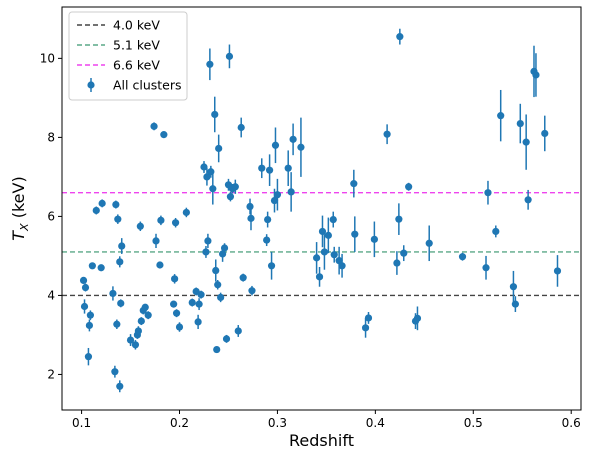 This screenshot has width=596, height=451. I want to click on legend-label: All clusters, so click(147, 85).